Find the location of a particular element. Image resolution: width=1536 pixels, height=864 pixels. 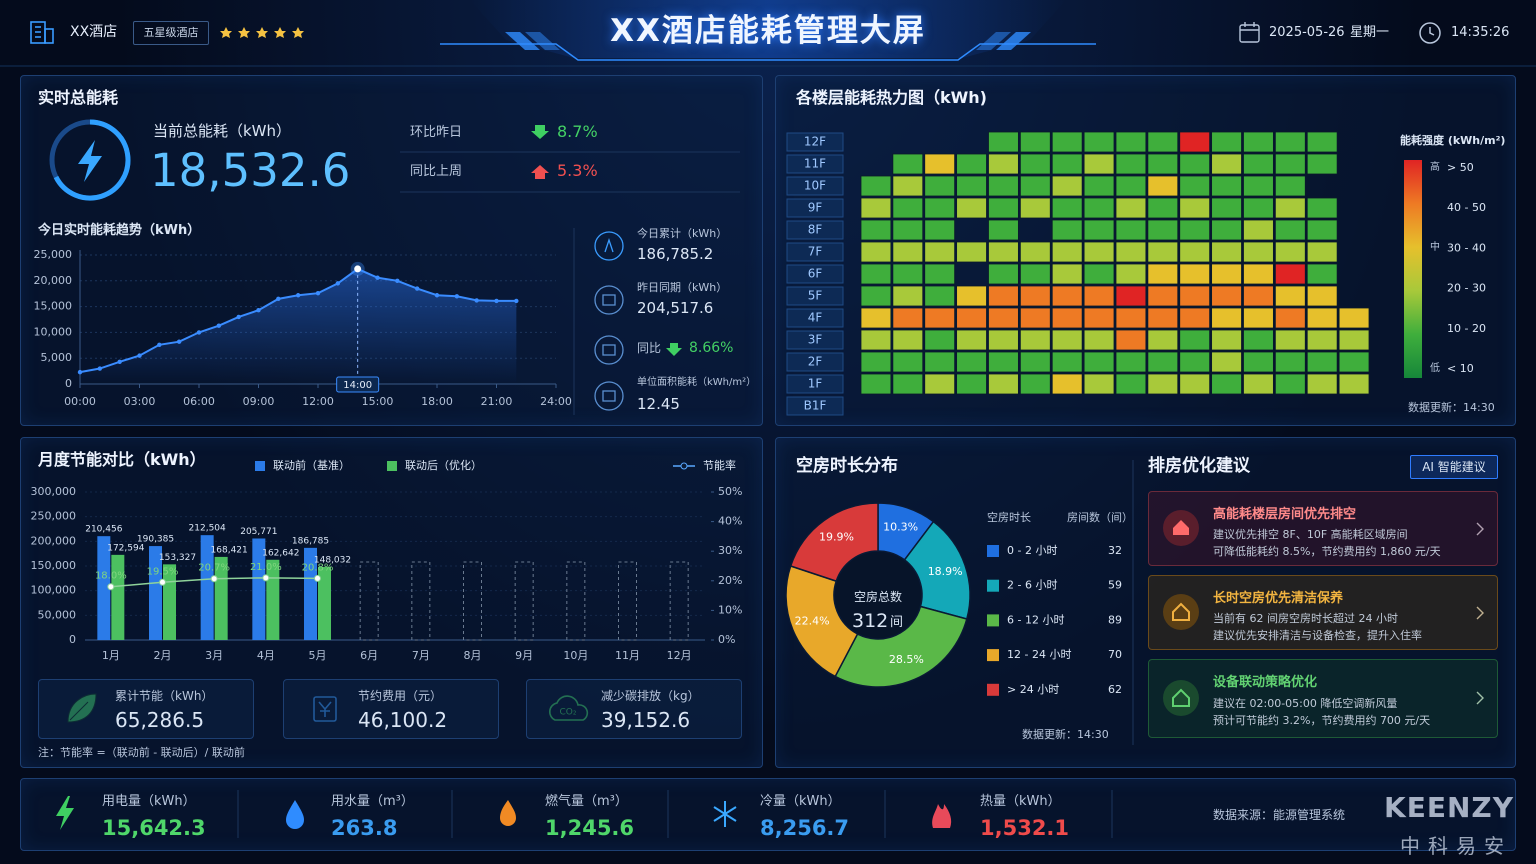

x-tick-label: 3月 is located at coordinates (214, 655).